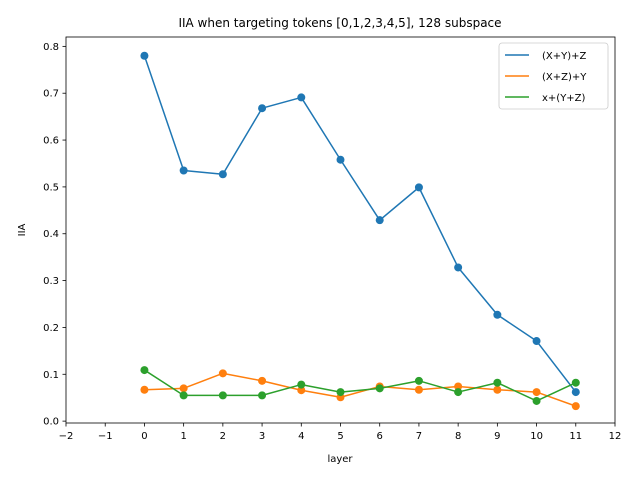 This screenshot has width=640, height=485. I want to click on y-tick-label: 0.7, so click(51, 94).